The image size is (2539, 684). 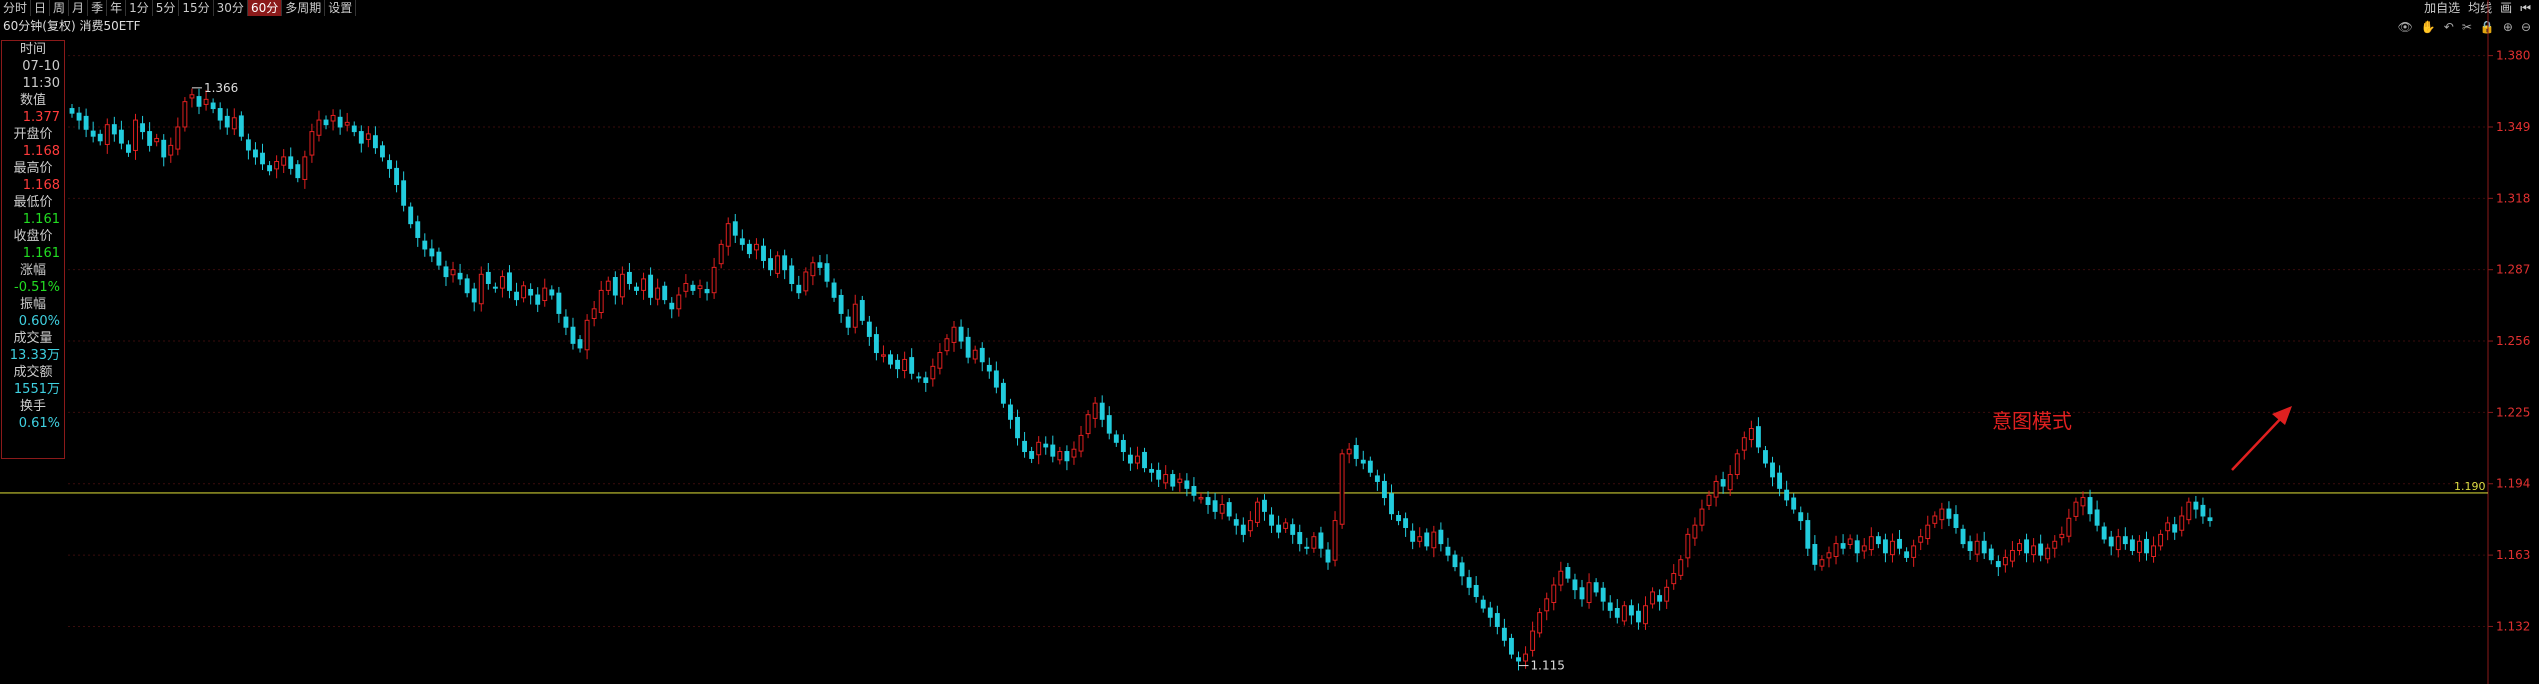 What do you see at coordinates (139, 8) in the screenshot?
I see `tab-6: 1分` at bounding box center [139, 8].